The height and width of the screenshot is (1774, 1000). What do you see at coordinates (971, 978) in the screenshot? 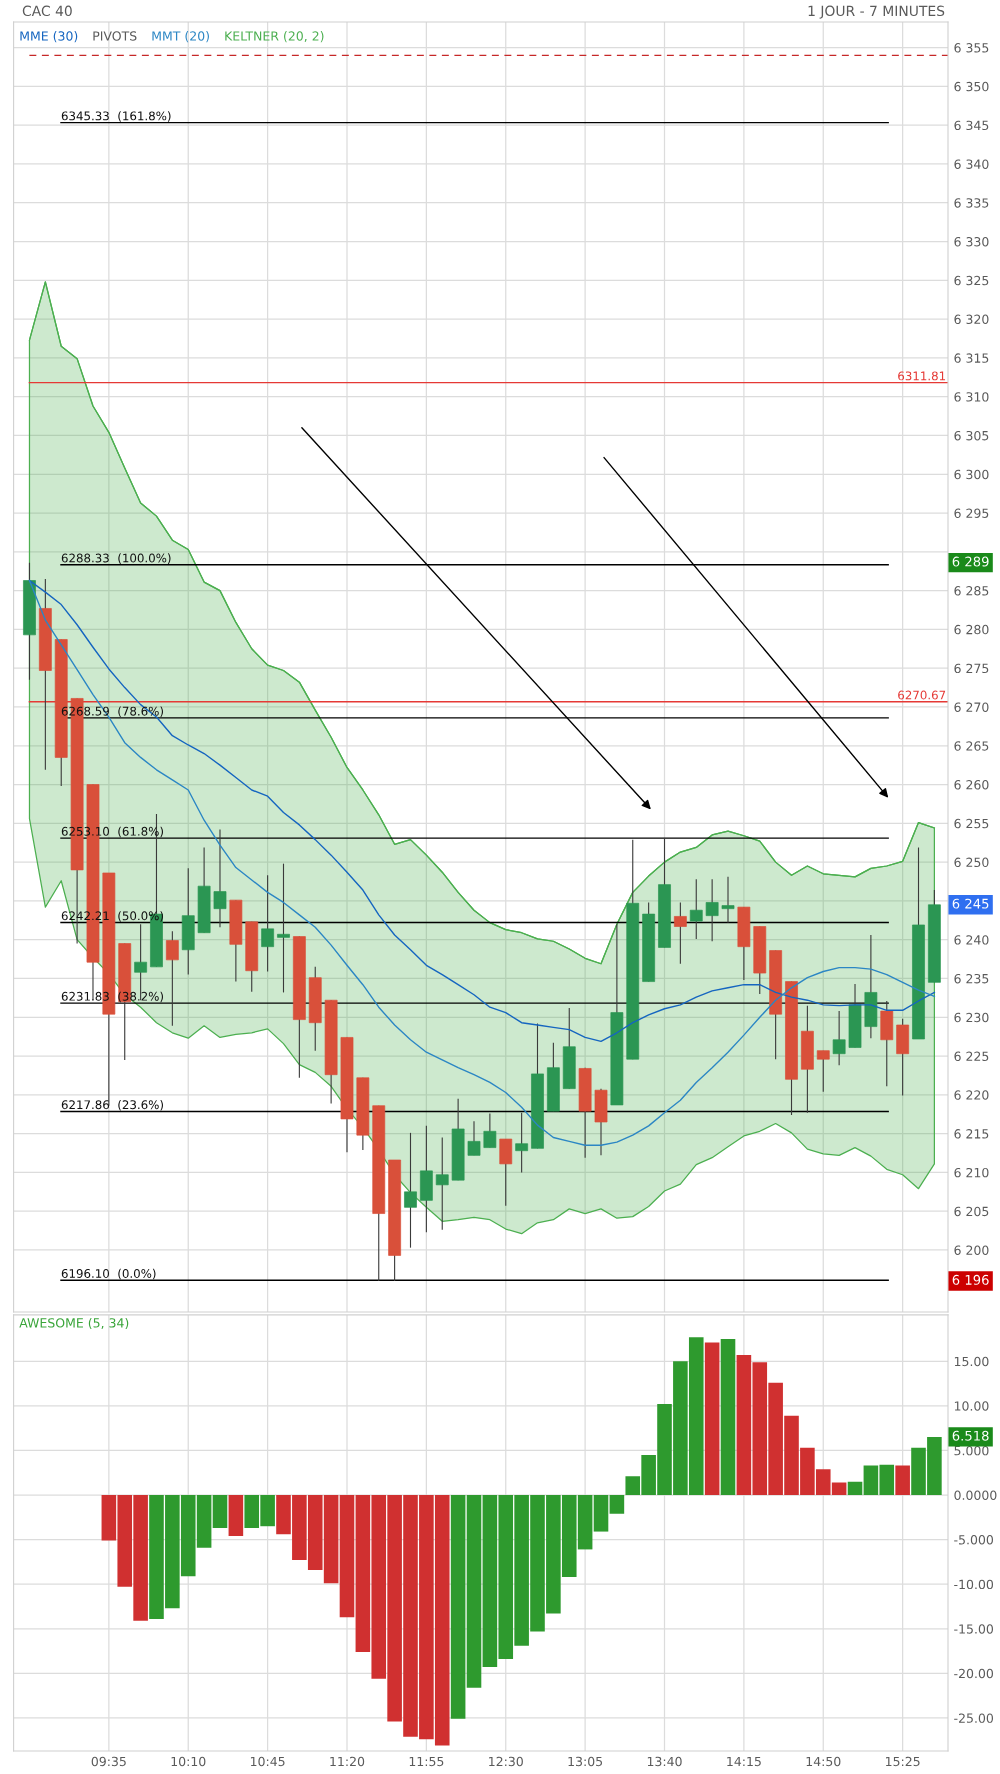
I see `y-tick-label: 6 235` at bounding box center [971, 978].